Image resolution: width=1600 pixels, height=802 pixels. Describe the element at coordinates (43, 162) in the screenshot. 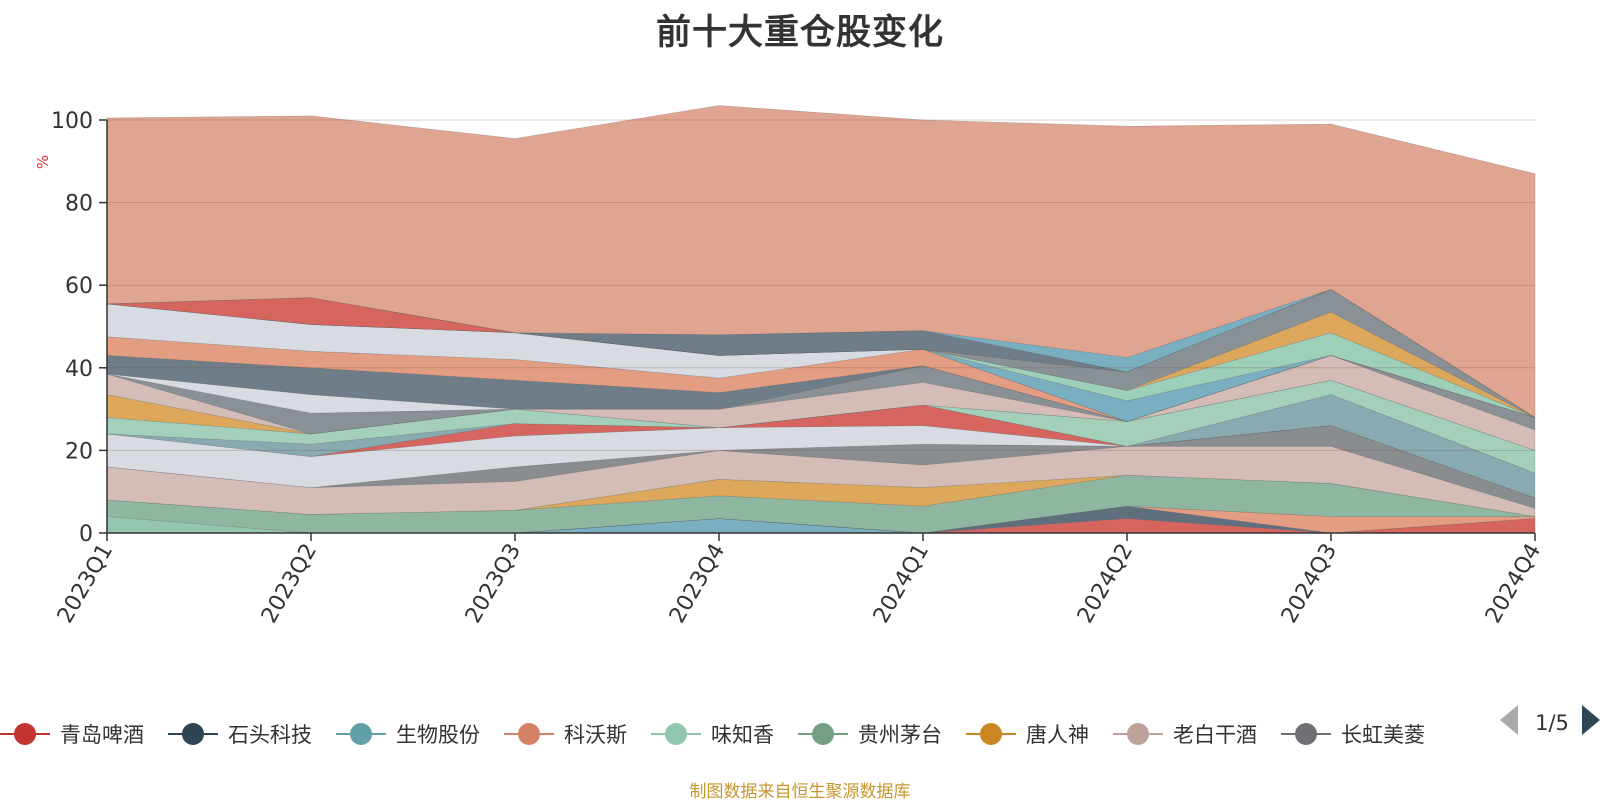

I see `y-axis-label: %` at that location.